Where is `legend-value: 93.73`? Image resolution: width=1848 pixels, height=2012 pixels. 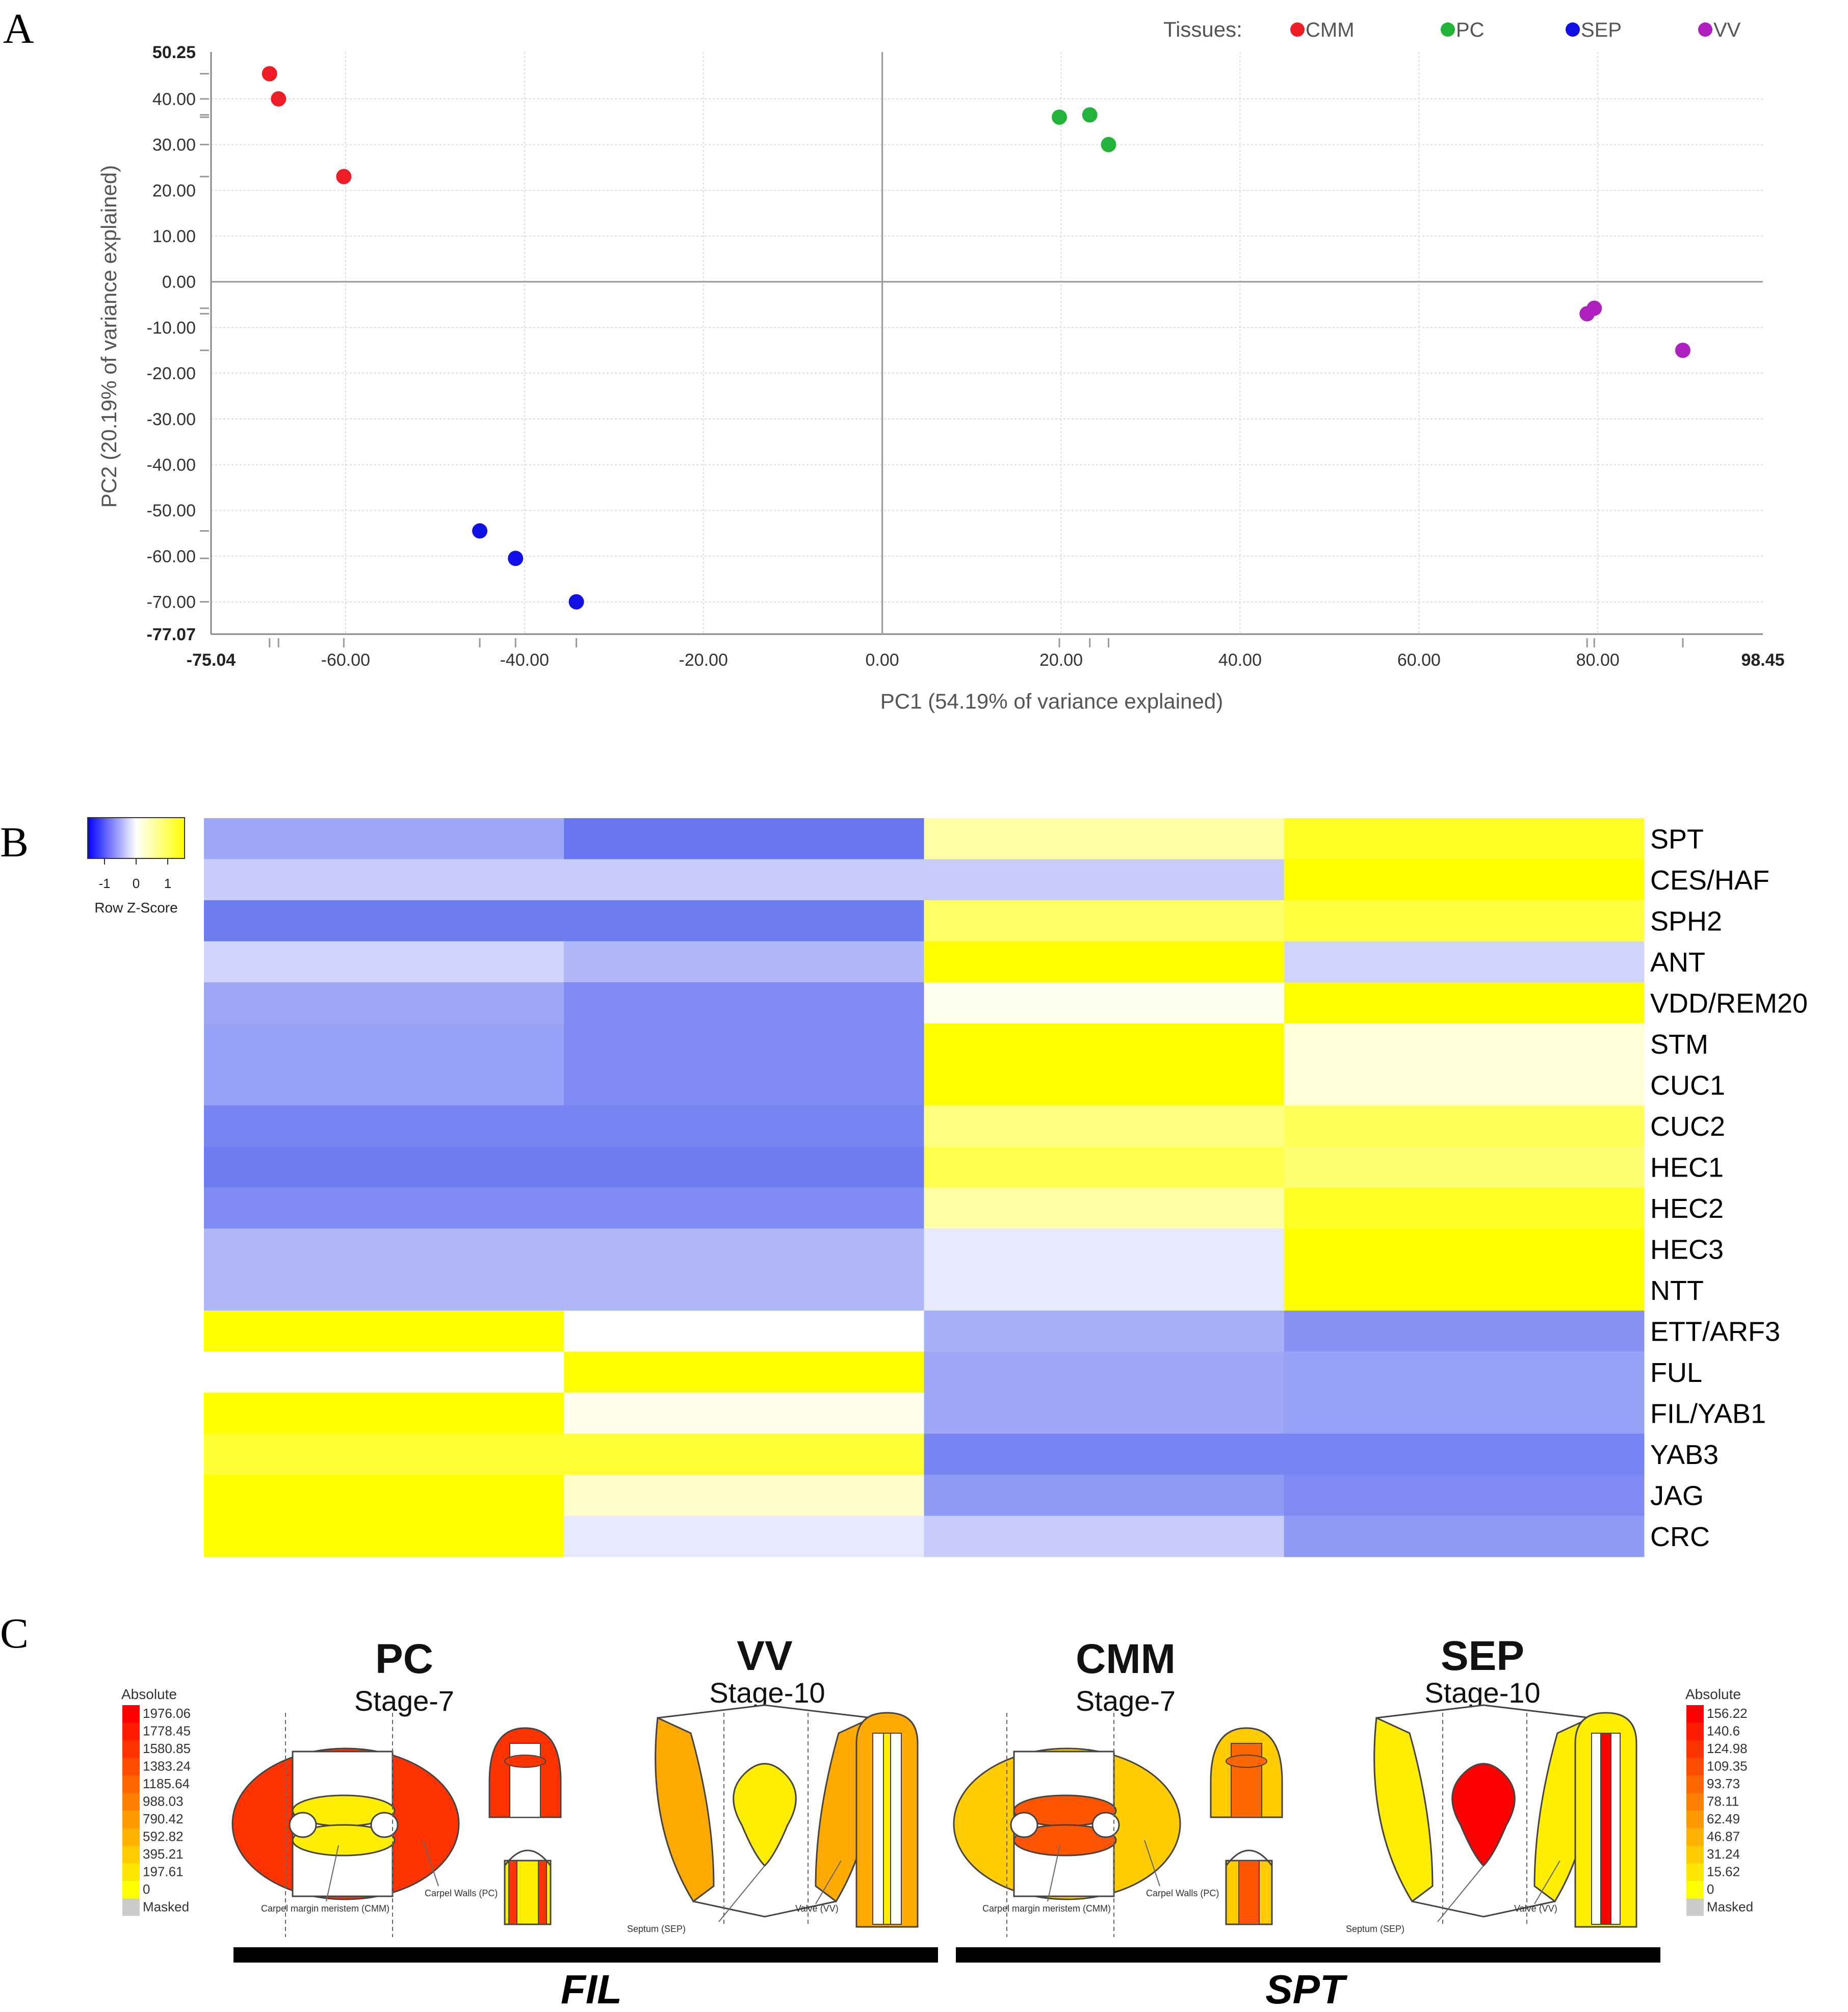
legend-value: 93.73 is located at coordinates (1723, 1783).